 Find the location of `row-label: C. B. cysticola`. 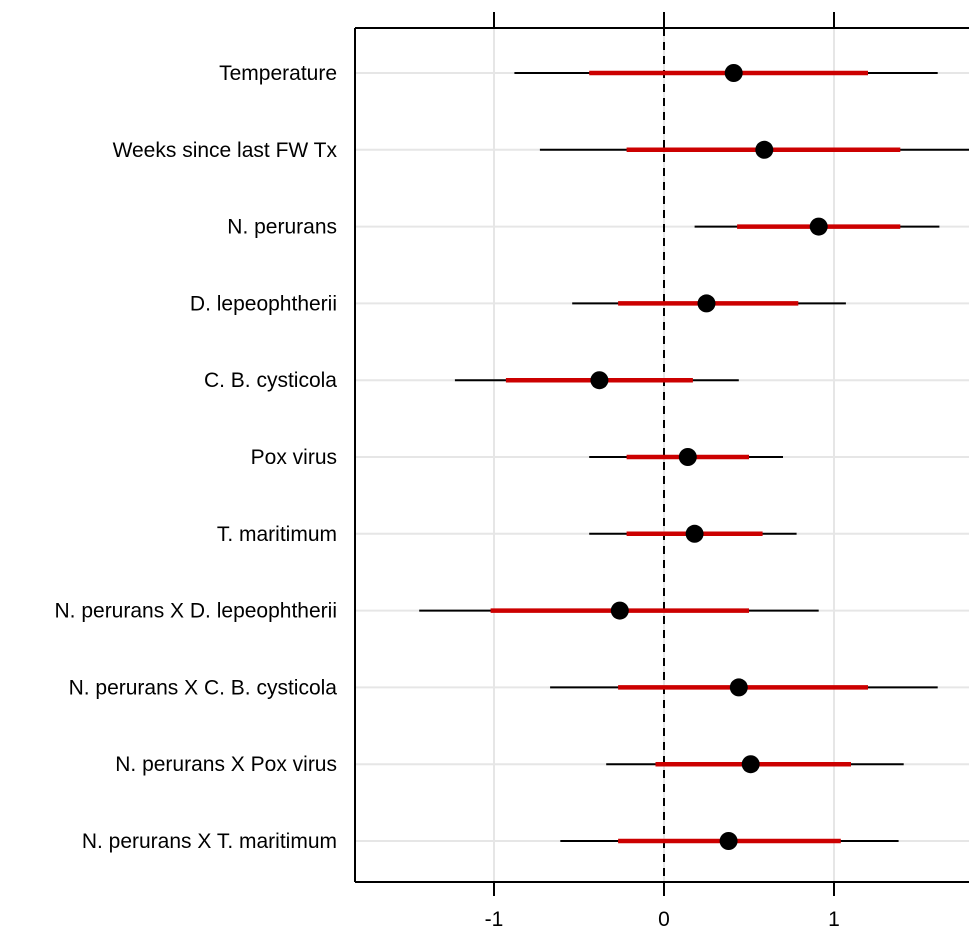

row-label: C. B. cysticola is located at coordinates (270, 380).